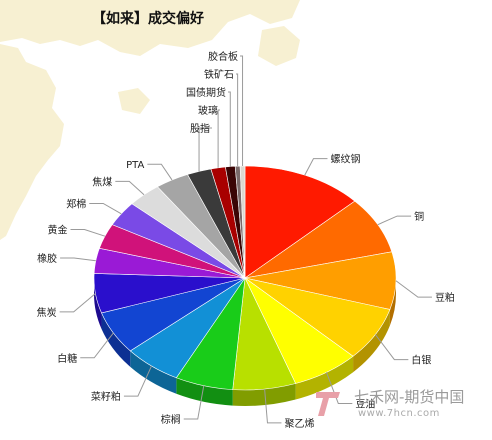 The height and width of the screenshot is (440, 492). Describe the element at coordinates (150, 28) in the screenshot. I see `map-land-north` at that location.